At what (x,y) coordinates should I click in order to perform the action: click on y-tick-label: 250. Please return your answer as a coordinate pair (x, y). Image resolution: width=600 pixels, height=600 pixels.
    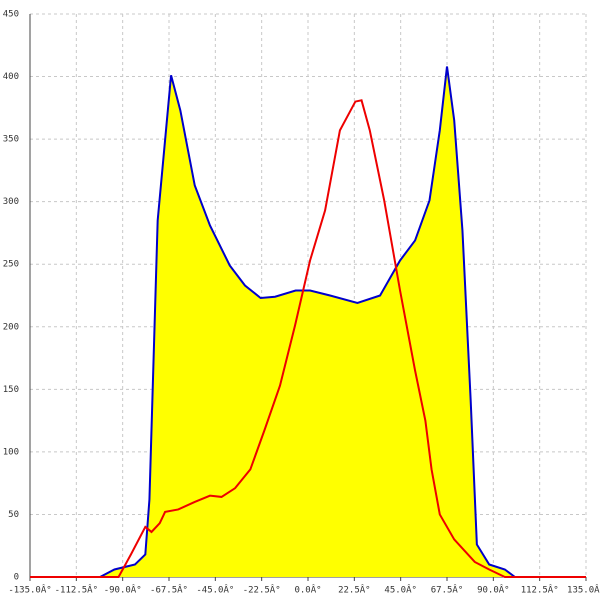
    Looking at the image, I should click on (11, 265).